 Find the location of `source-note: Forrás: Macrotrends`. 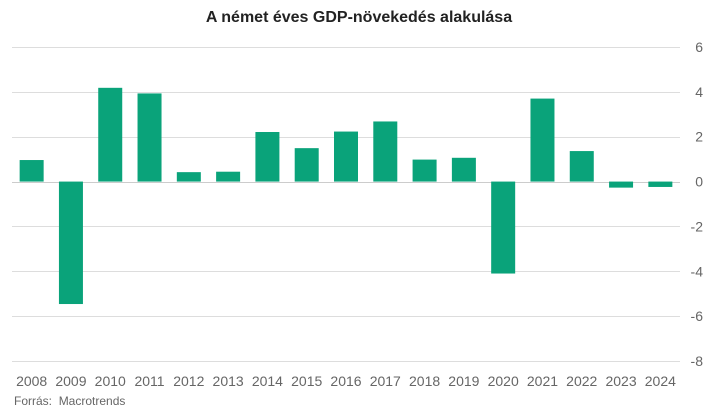

source-note: Forrás: Macrotrends is located at coordinates (69, 401).